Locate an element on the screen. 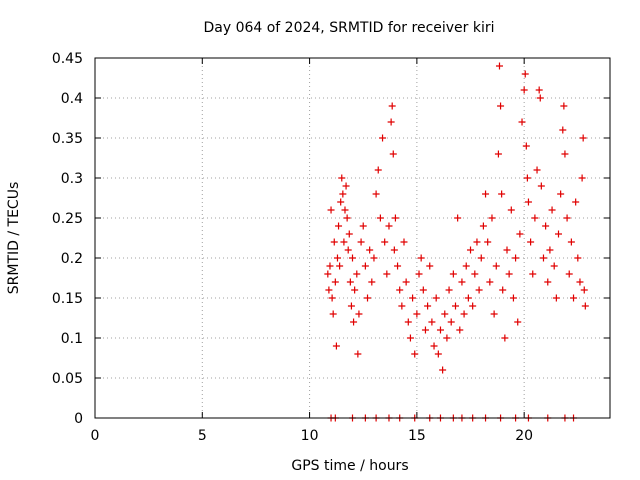  x-tick-label: 20 is located at coordinates (524, 436).